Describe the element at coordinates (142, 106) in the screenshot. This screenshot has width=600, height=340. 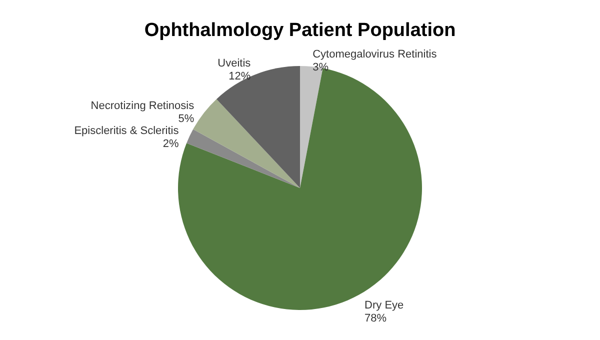
I see `slice-label: Necrotizing Retinosis` at that location.